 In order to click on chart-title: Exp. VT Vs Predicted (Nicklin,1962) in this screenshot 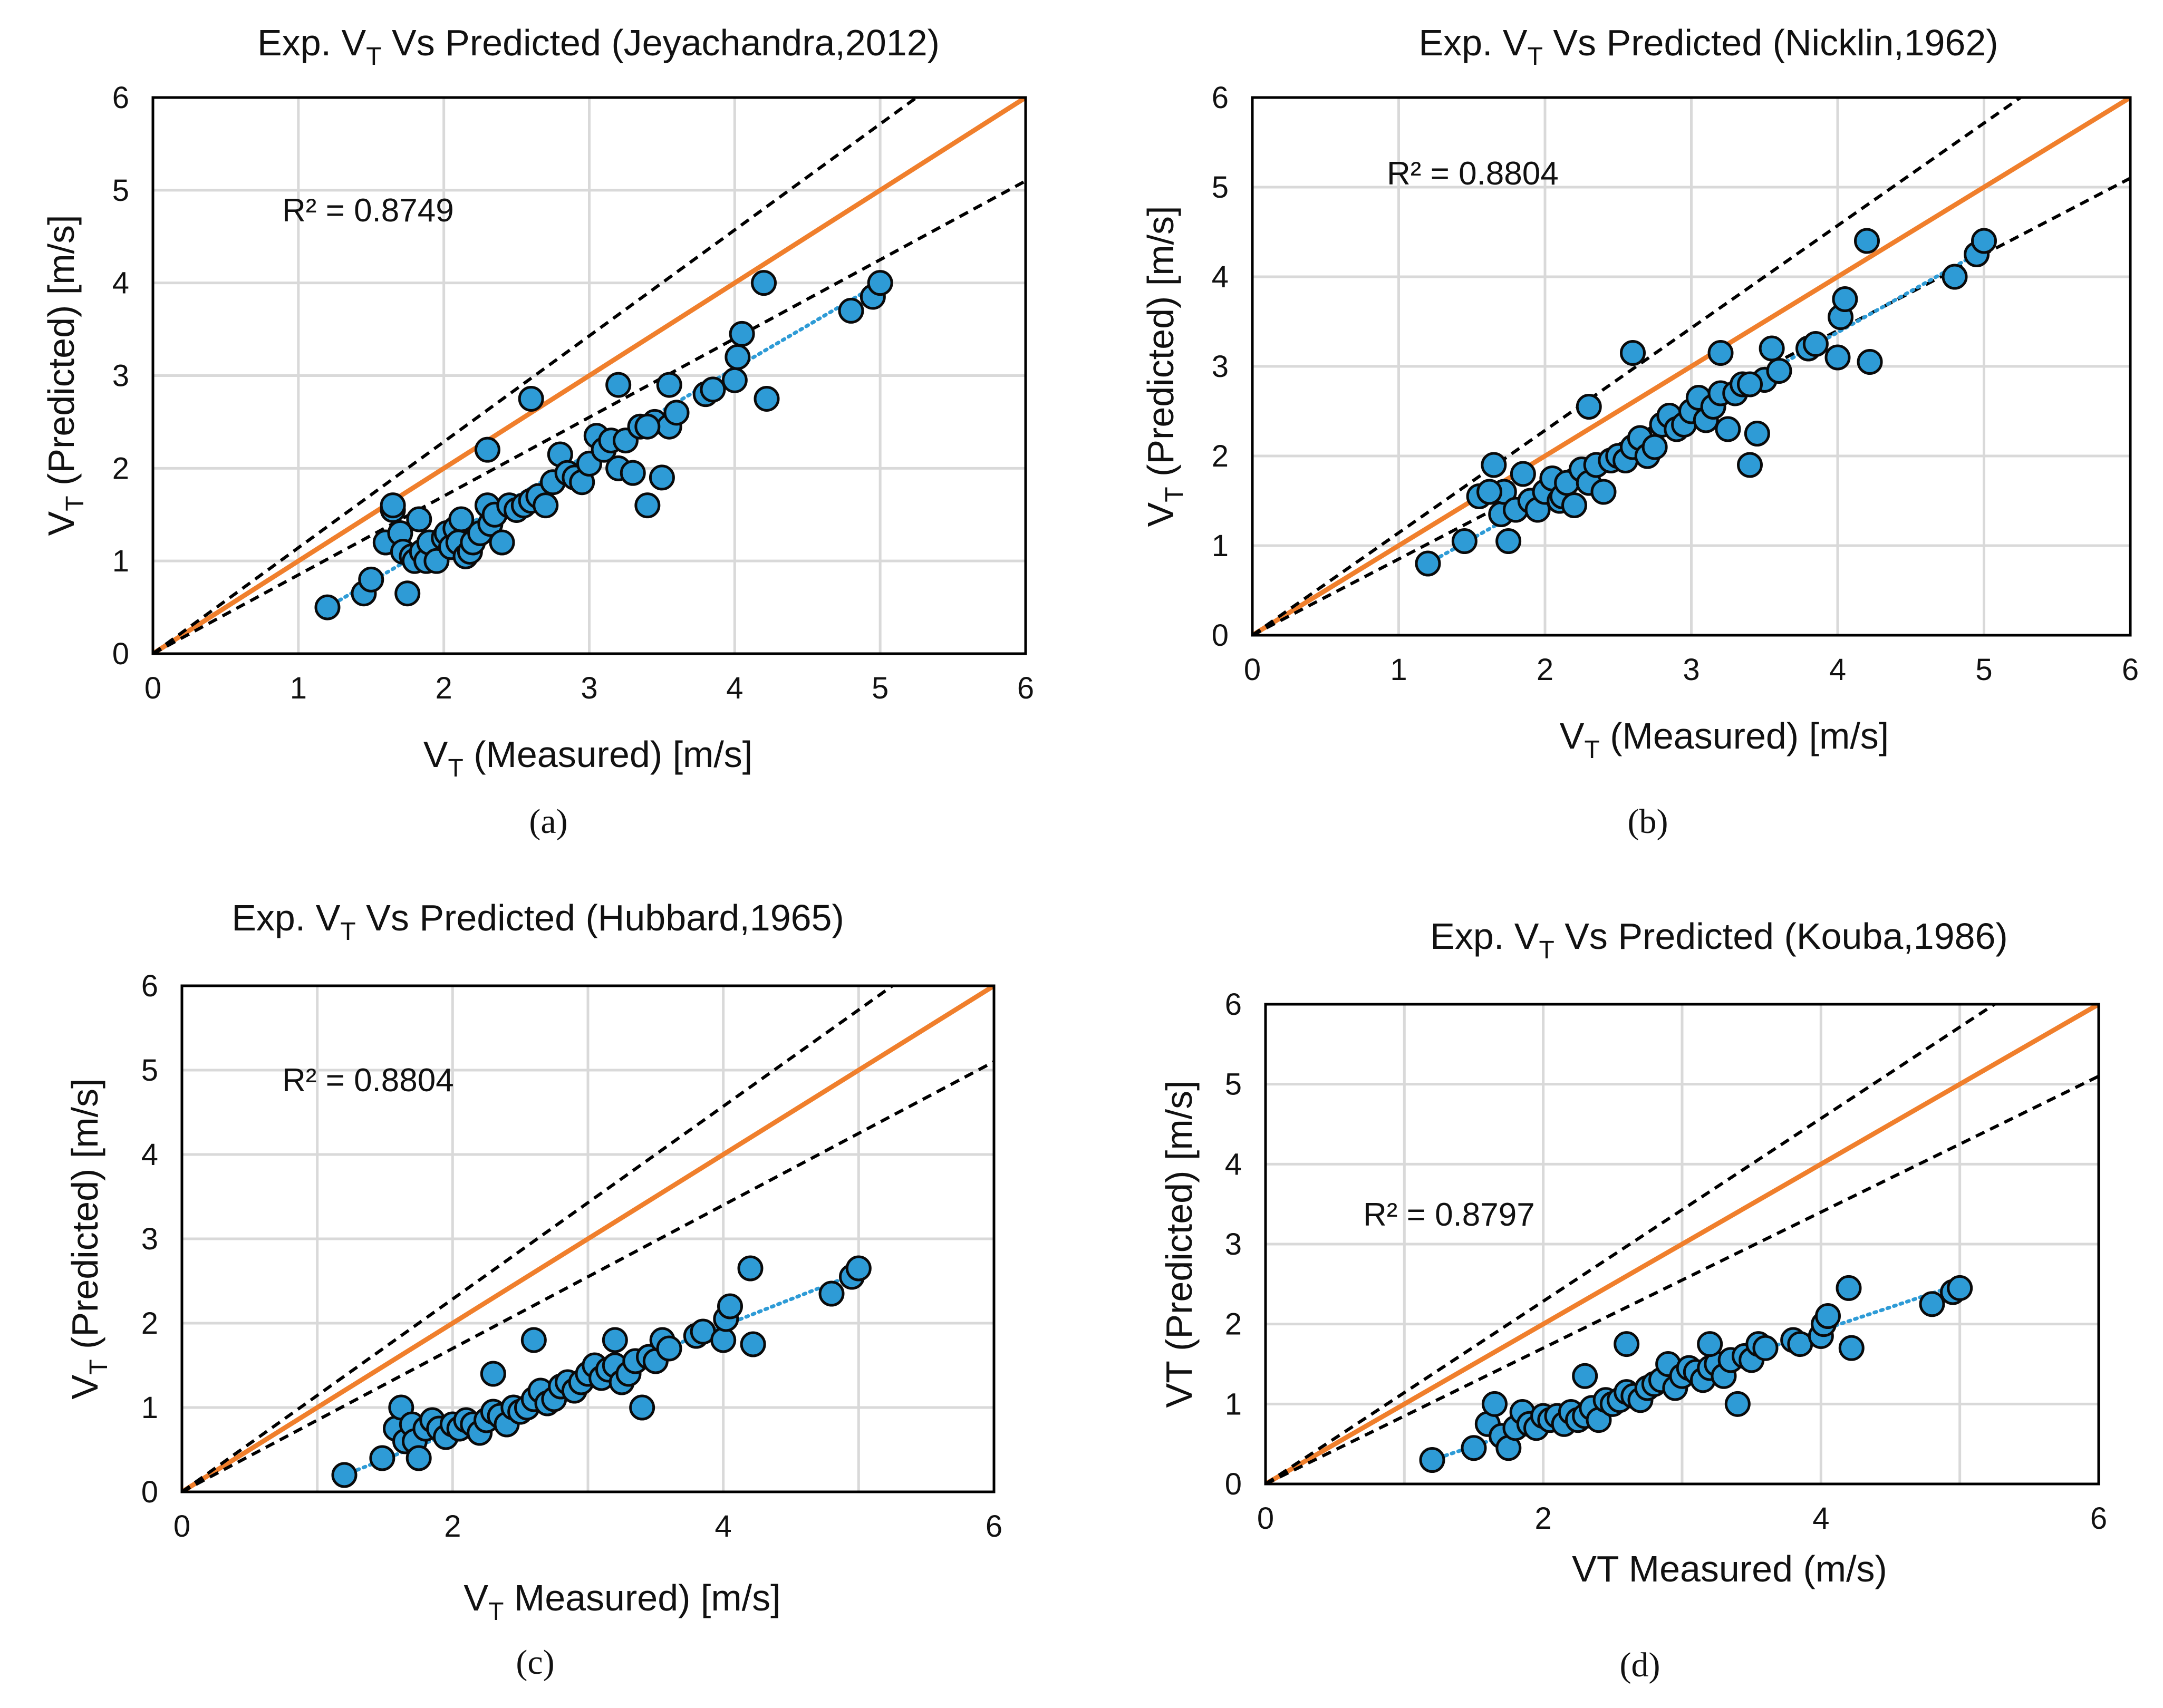, I will do `click(1708, 46)`.